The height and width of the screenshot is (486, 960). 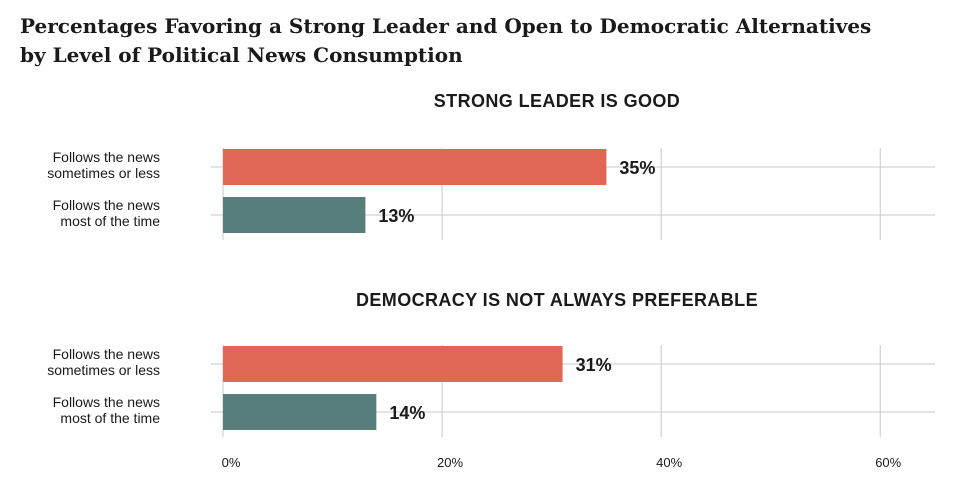 I want to click on x-tick-label-3: 60%, so click(x=888, y=462).